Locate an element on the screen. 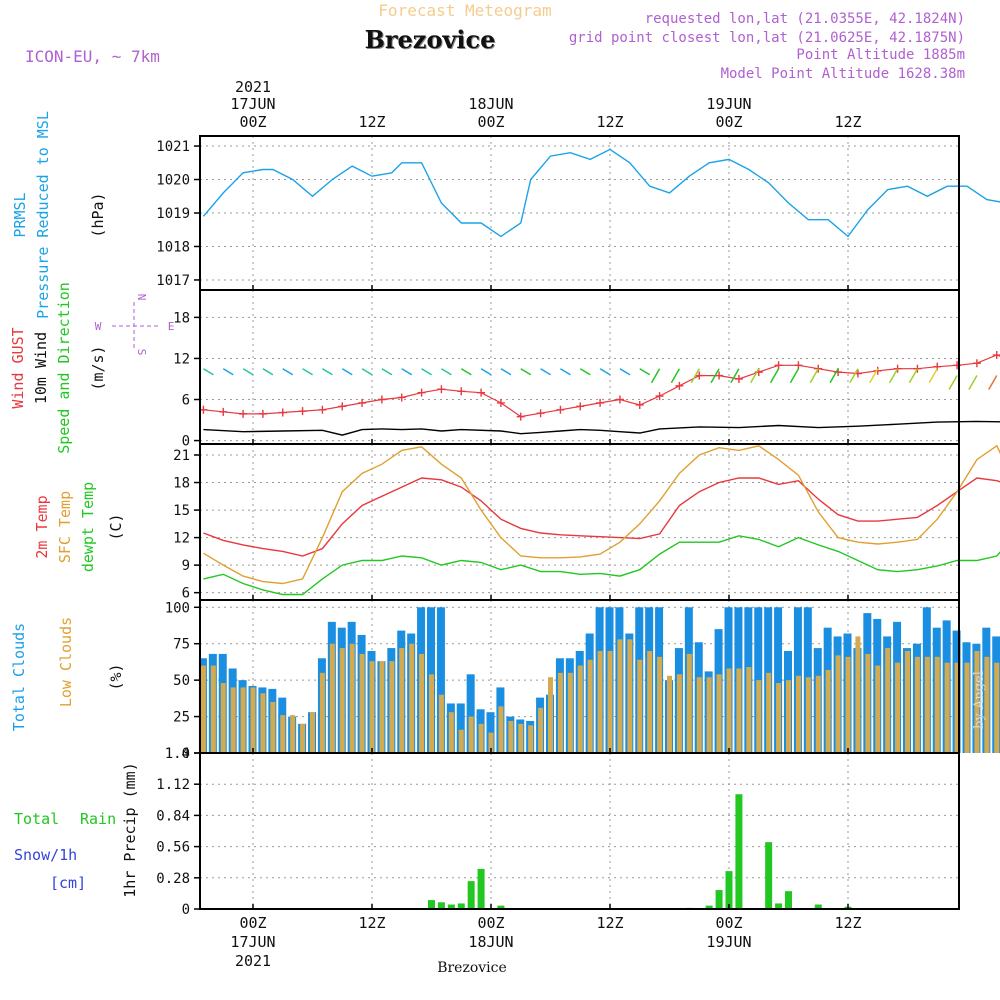  top-tick-label: 12Z is located at coordinates (371, 122).